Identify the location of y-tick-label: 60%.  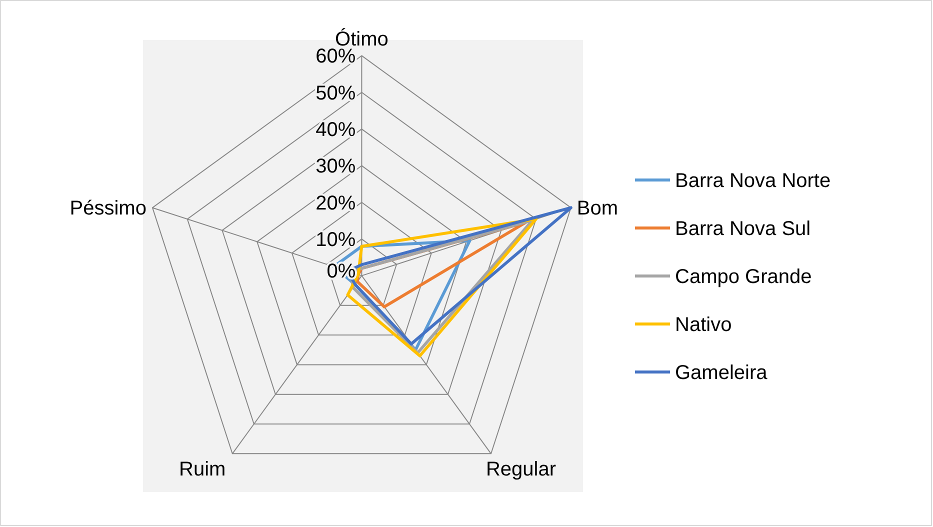
(336, 57).